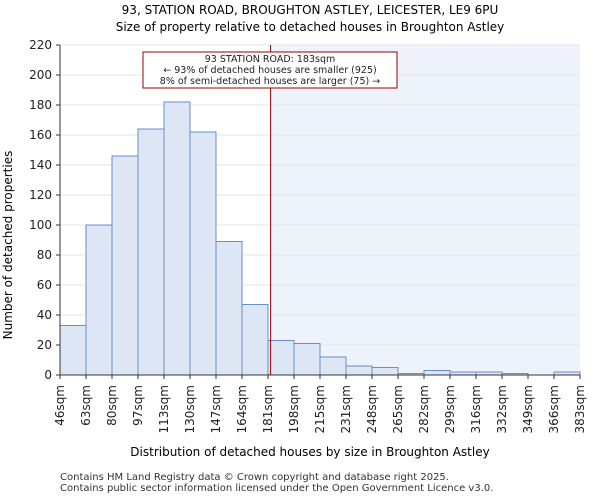 The width and height of the screenshot is (600, 500). What do you see at coordinates (554, 409) in the screenshot?
I see `x-tick-label: 366sqm` at bounding box center [554, 409].